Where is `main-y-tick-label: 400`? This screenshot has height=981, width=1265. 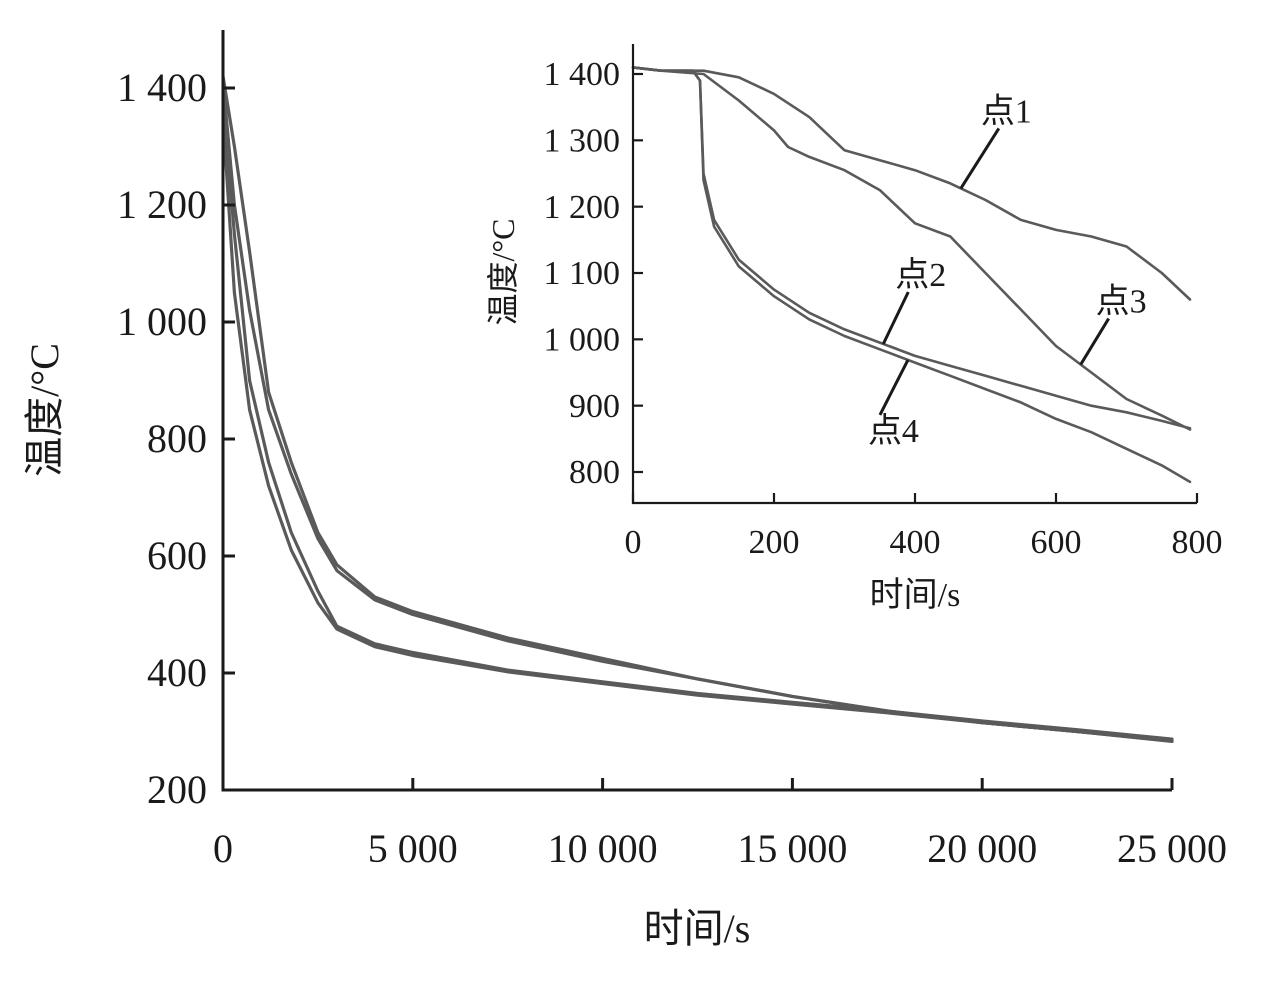 main-y-tick-label: 400 is located at coordinates (177, 672).